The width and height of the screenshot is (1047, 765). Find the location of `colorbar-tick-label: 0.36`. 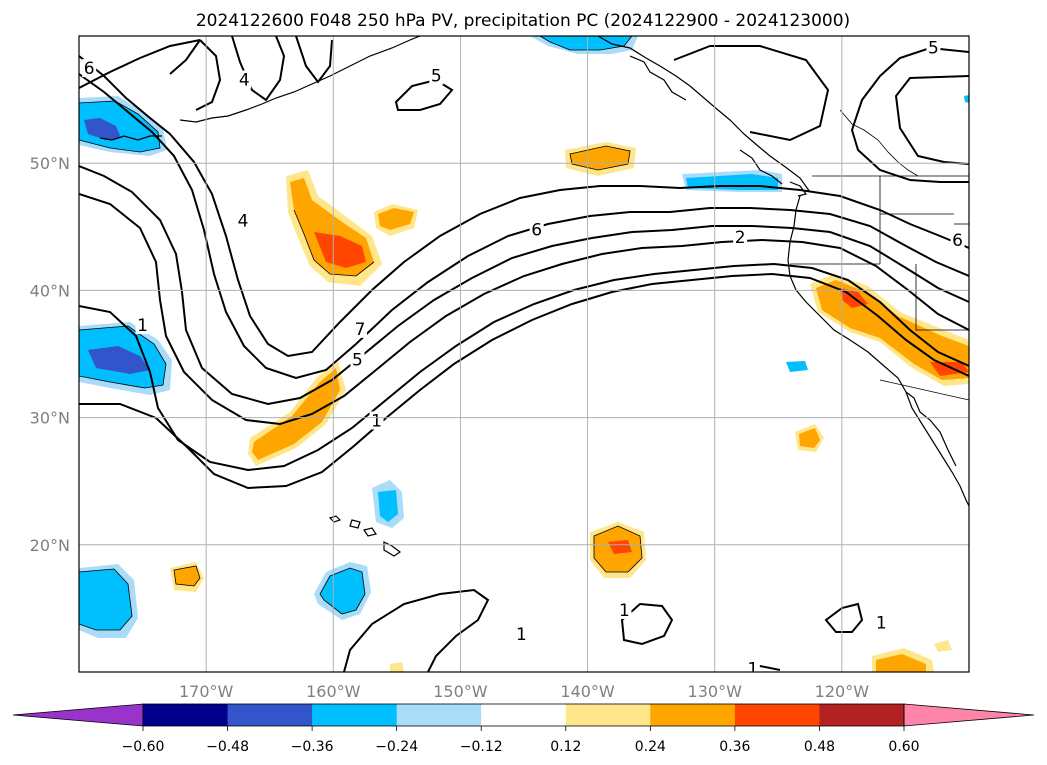

colorbar-tick-label: 0.36 is located at coordinates (734, 747).